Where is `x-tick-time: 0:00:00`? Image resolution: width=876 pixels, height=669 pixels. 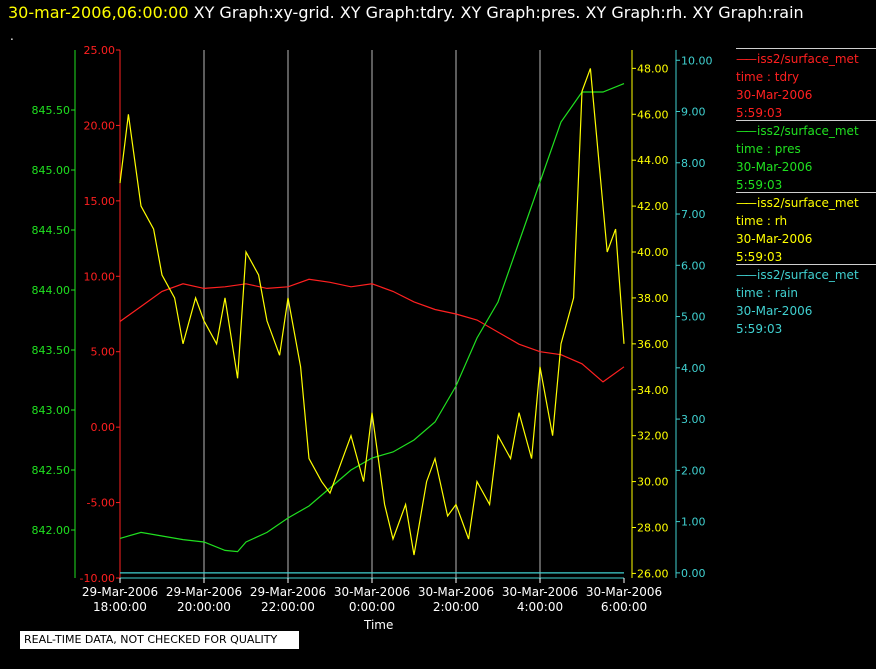 x-tick-time: 0:00:00 is located at coordinates (372, 607).